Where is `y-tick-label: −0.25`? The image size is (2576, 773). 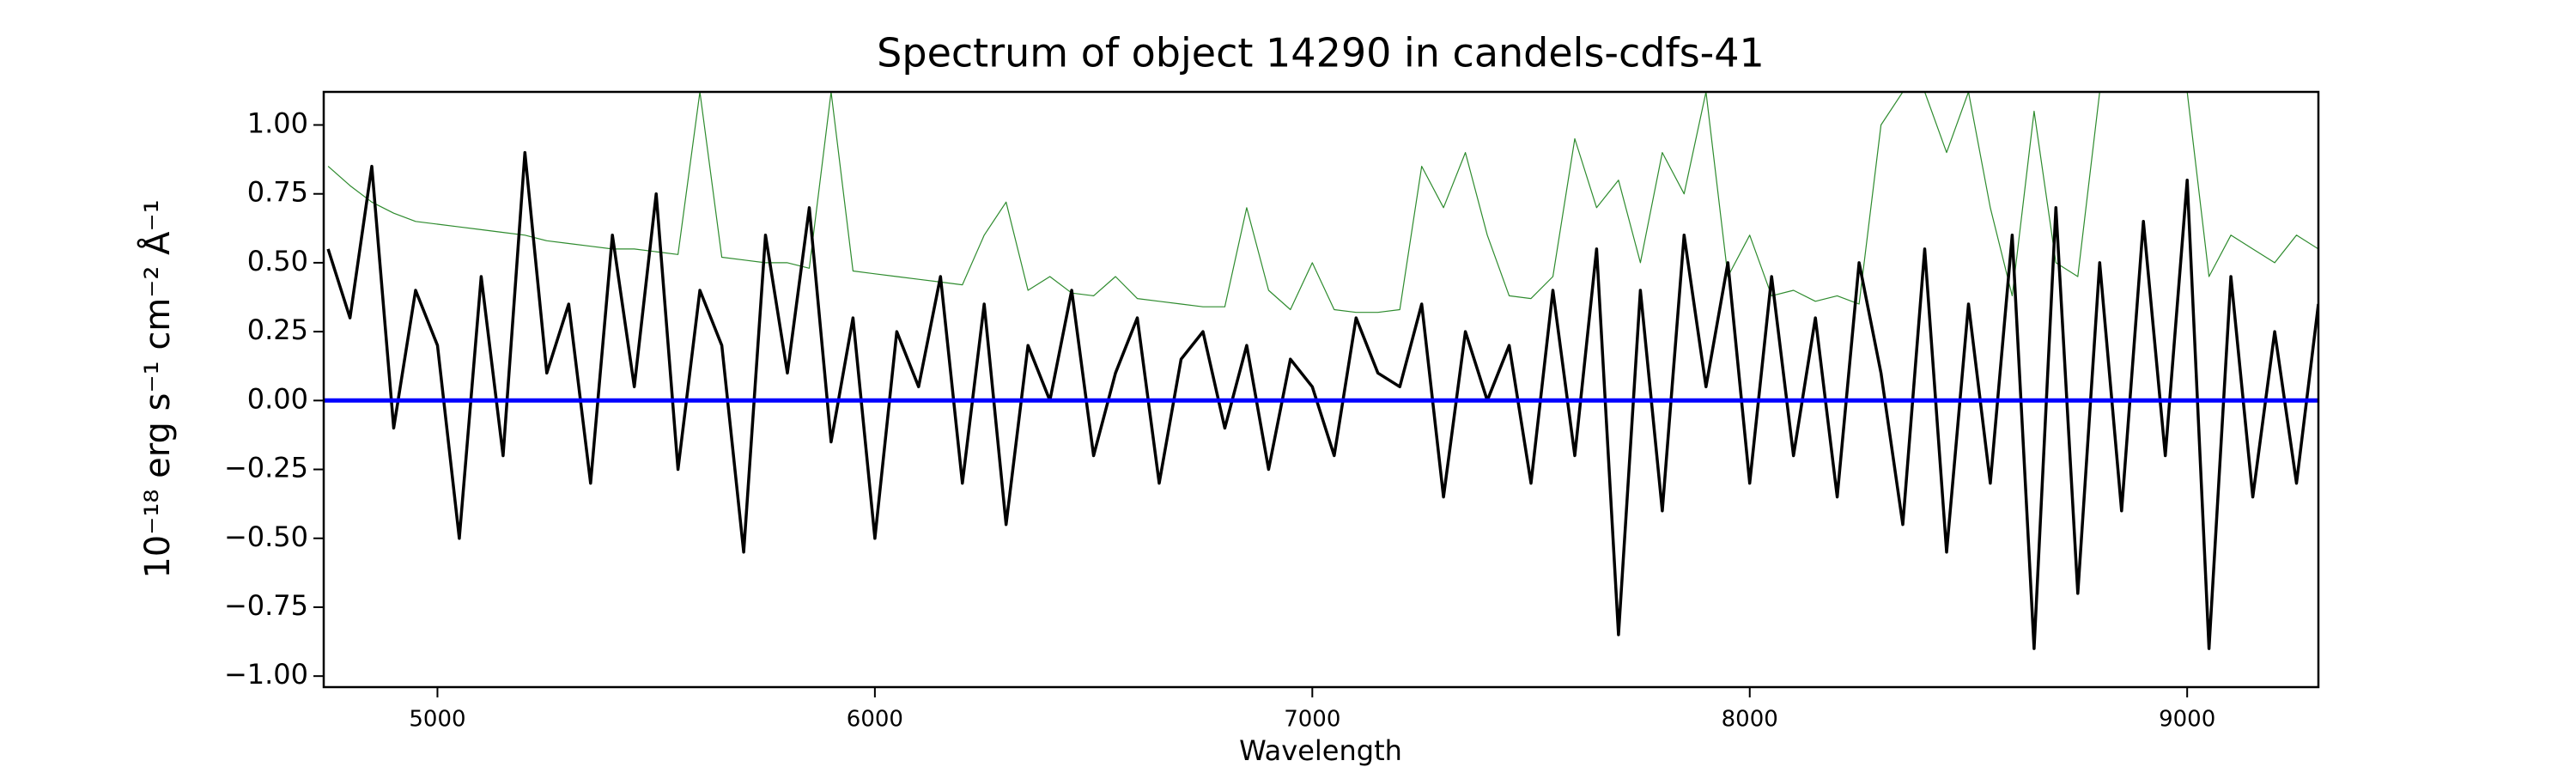 y-tick-label: −0.25 is located at coordinates (266, 468).